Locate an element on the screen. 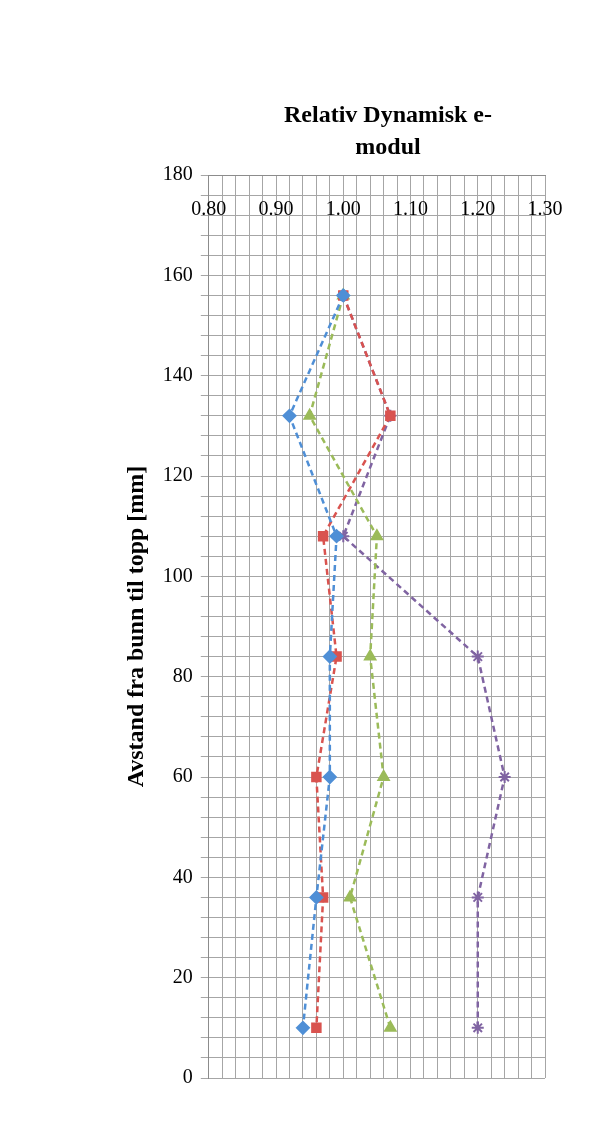 This screenshot has height=1126, width=601. y-axis-title: Avstand fra bunn til topp [mm] is located at coordinates (134, 626).